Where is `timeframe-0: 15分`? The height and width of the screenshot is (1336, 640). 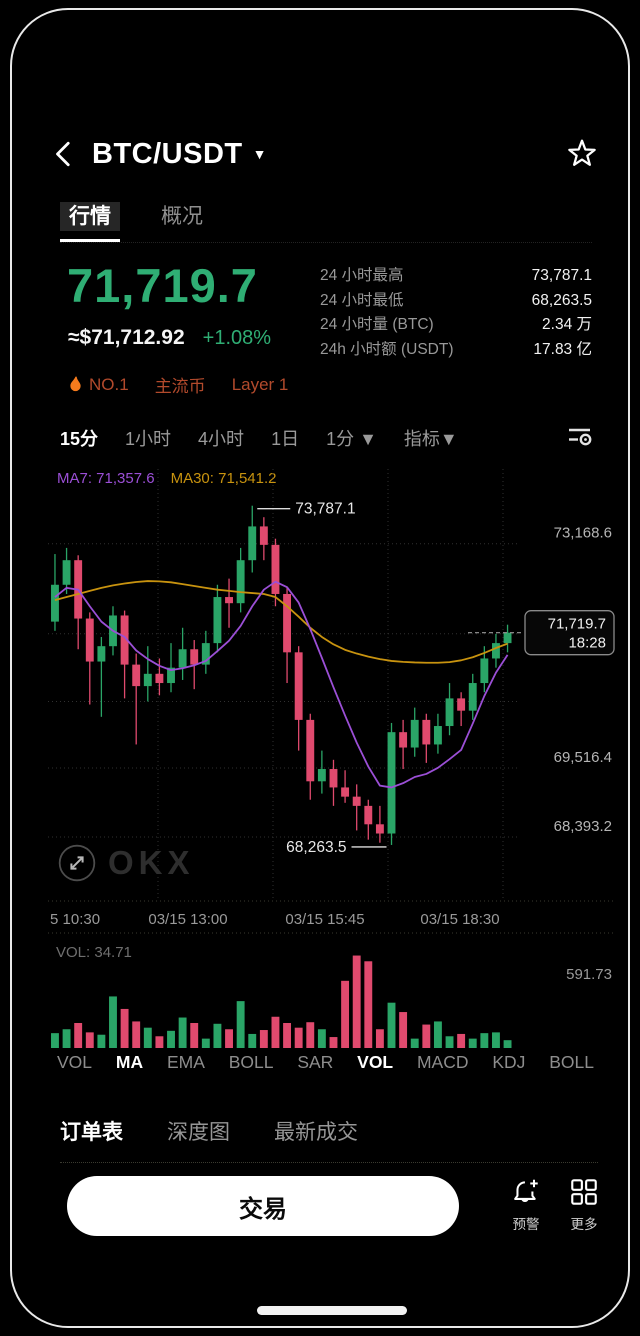 timeframe-0: 15分 is located at coordinates (79, 439).